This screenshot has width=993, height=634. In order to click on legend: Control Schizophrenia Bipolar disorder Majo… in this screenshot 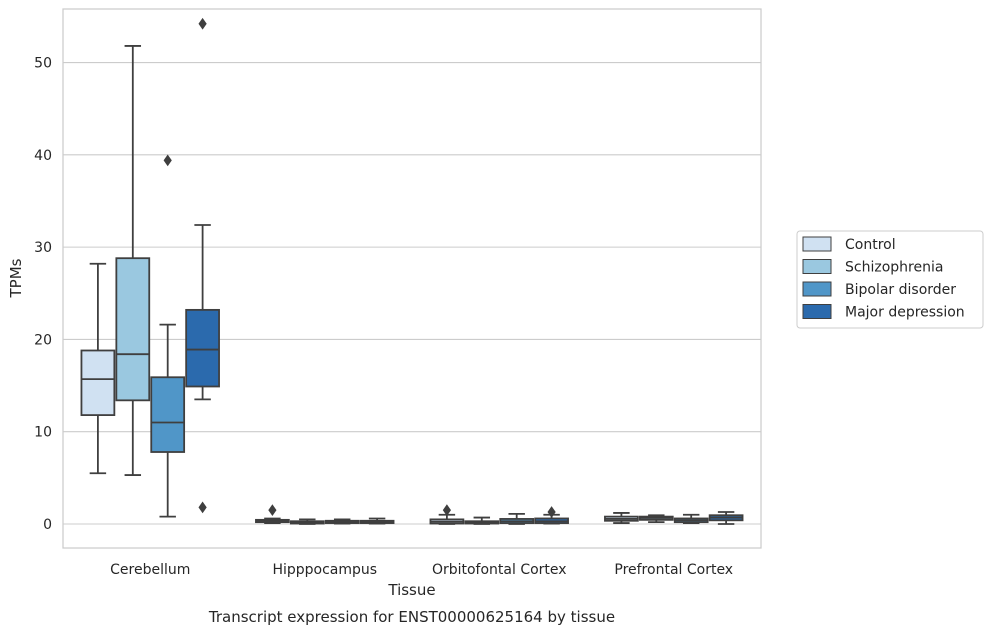, I will do `click(890, 279)`.